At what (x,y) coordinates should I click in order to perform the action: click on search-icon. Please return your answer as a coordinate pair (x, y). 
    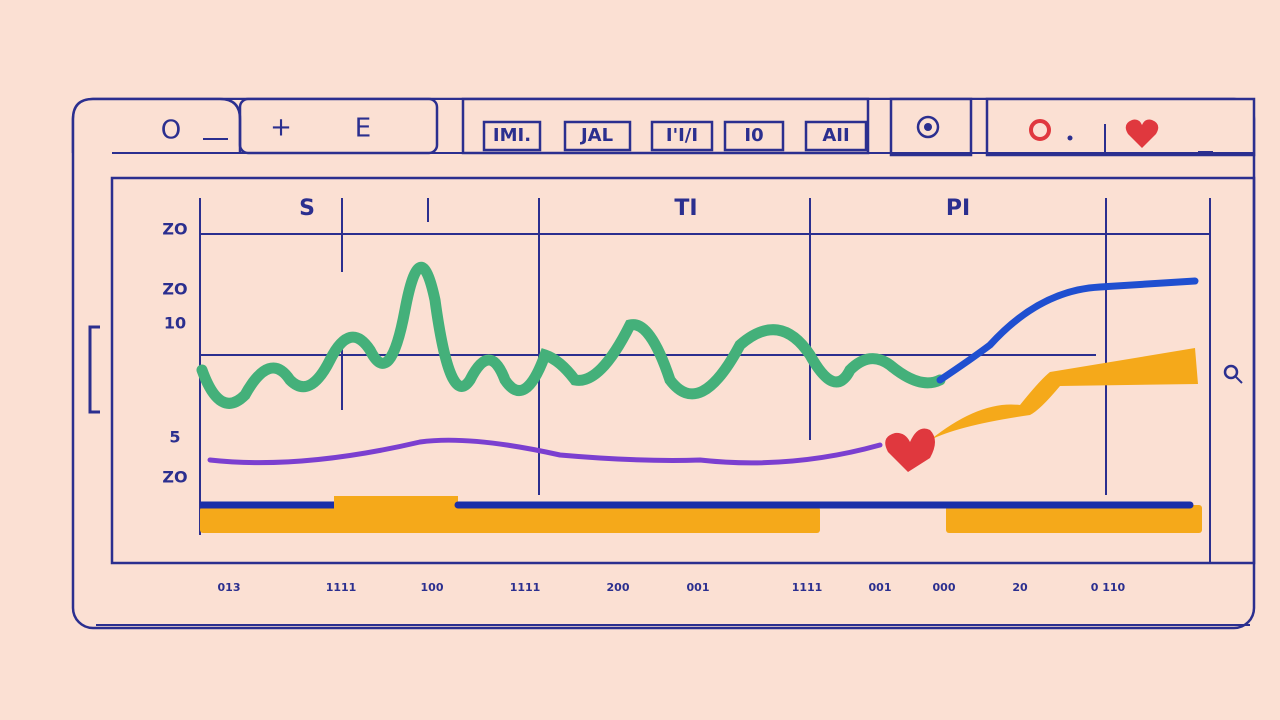
    Looking at the image, I should click on (1231, 372).